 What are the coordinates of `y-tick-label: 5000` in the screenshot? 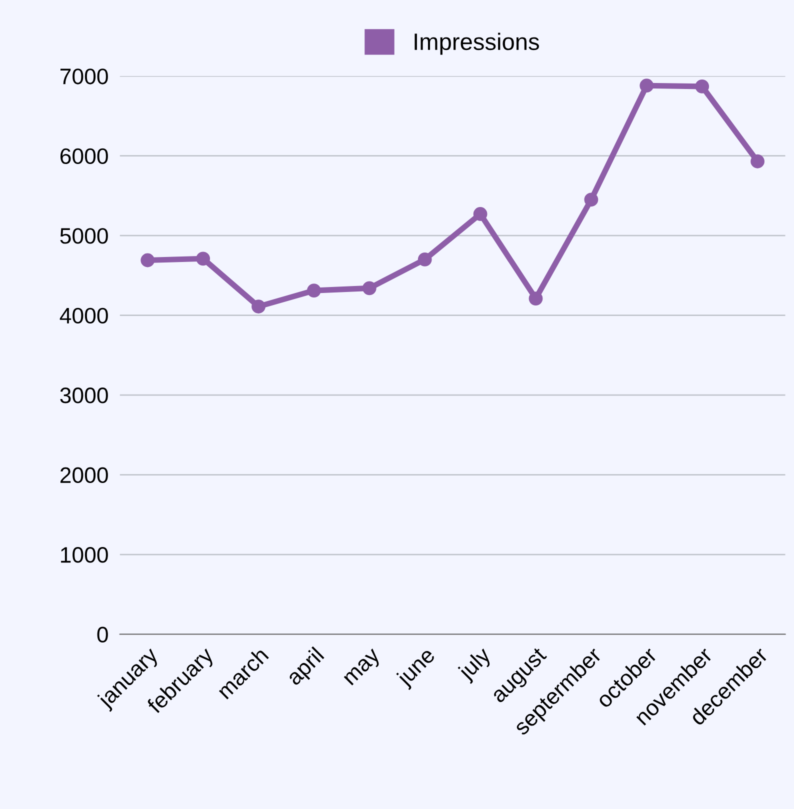 It's located at (84, 236).